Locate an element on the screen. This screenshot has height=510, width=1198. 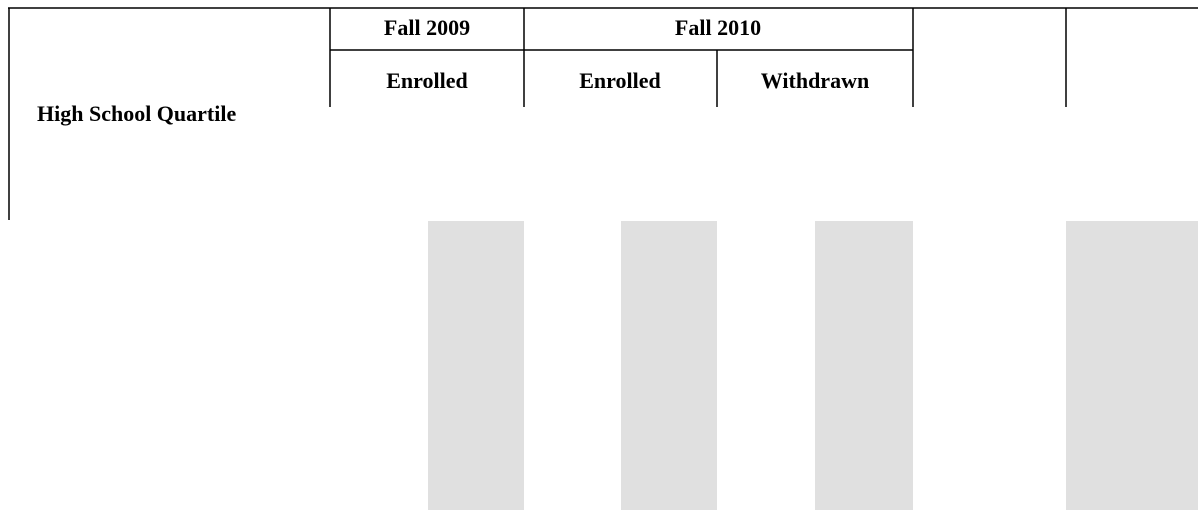
group-header: Fall 2010 is located at coordinates (718, 27).